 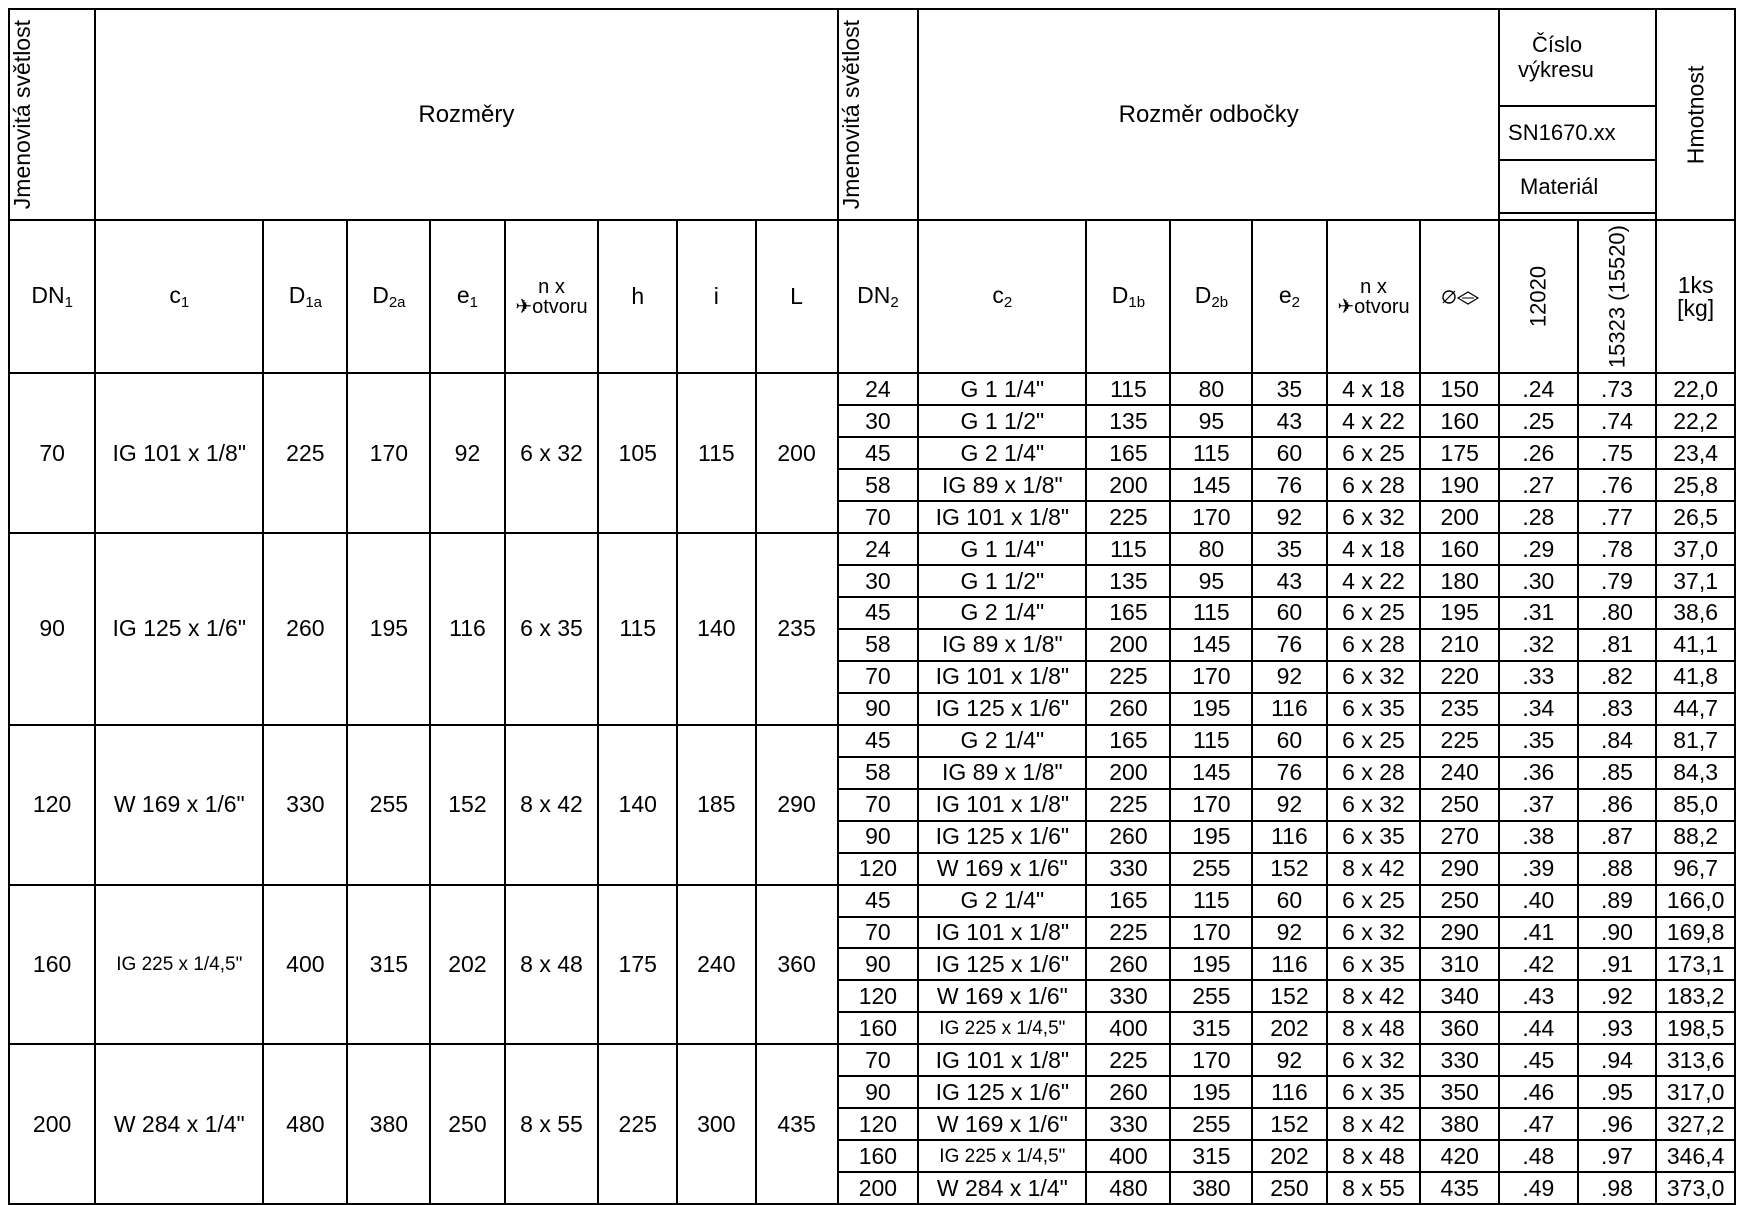 I want to click on main-c1: W 169 x 1/6", so click(x=179, y=804).